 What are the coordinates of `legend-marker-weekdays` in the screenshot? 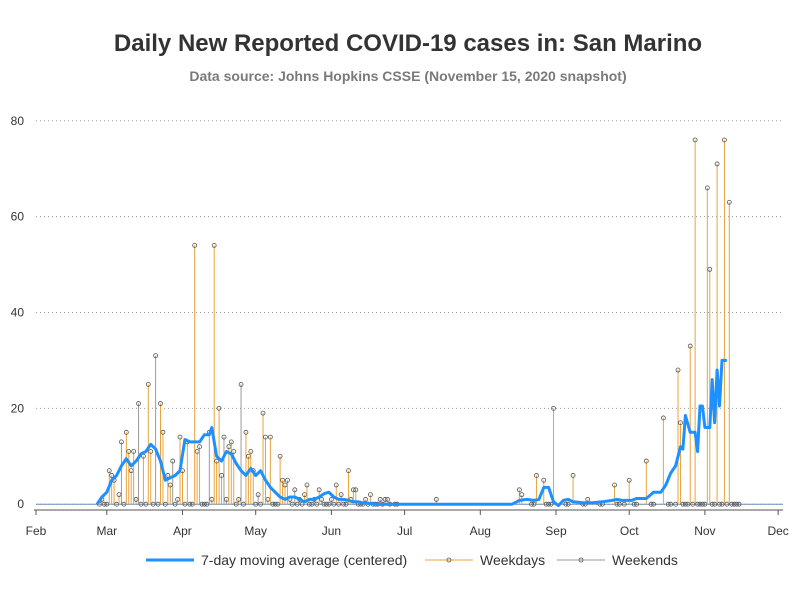 It's located at (449, 560).